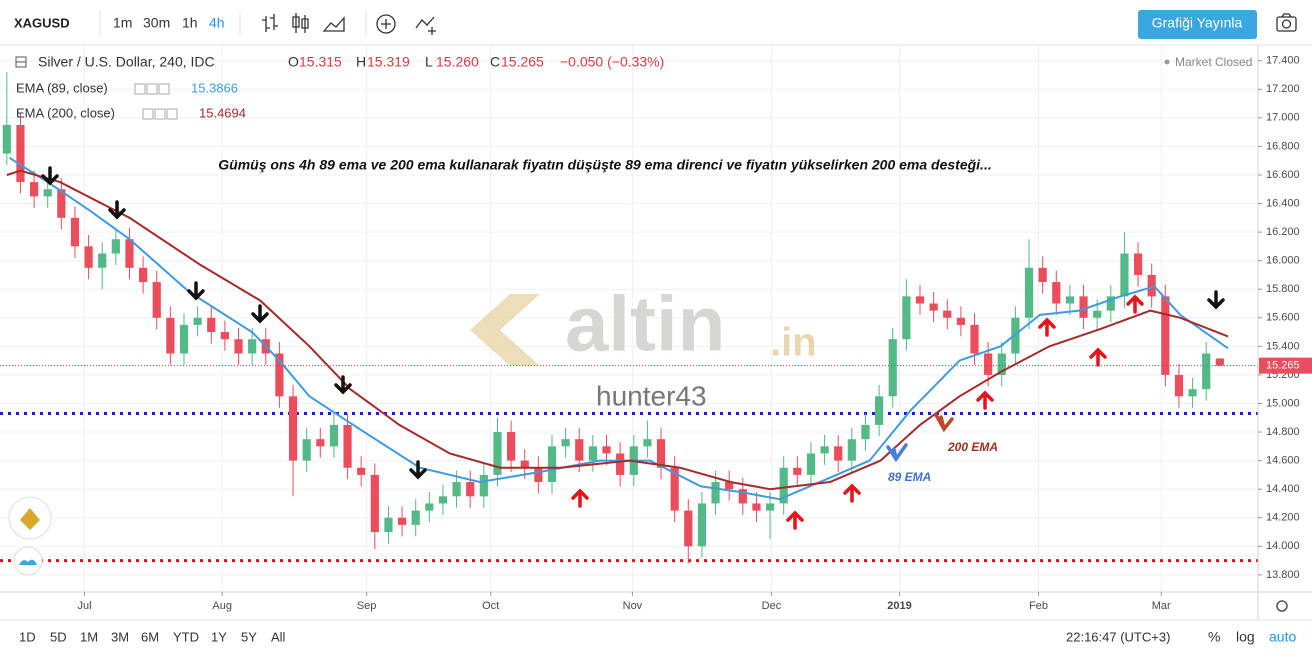 The image size is (1312, 661). What do you see at coordinates (1282, 606) in the screenshot?
I see `settings-icon` at bounding box center [1282, 606].